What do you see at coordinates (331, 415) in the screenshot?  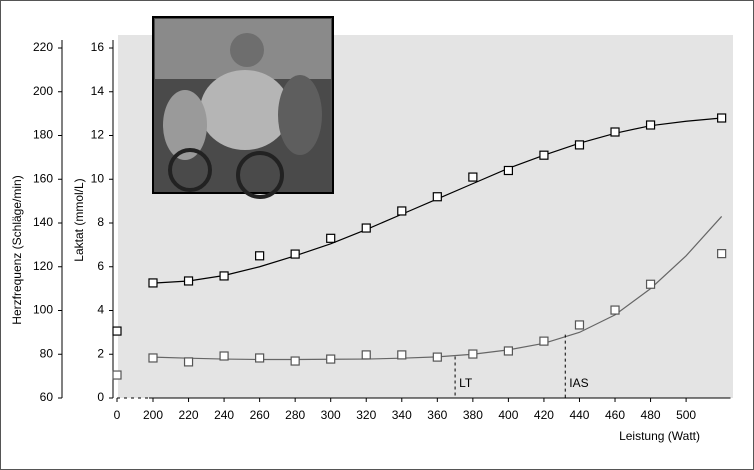 I see `x-tick-label: 300` at bounding box center [331, 415].